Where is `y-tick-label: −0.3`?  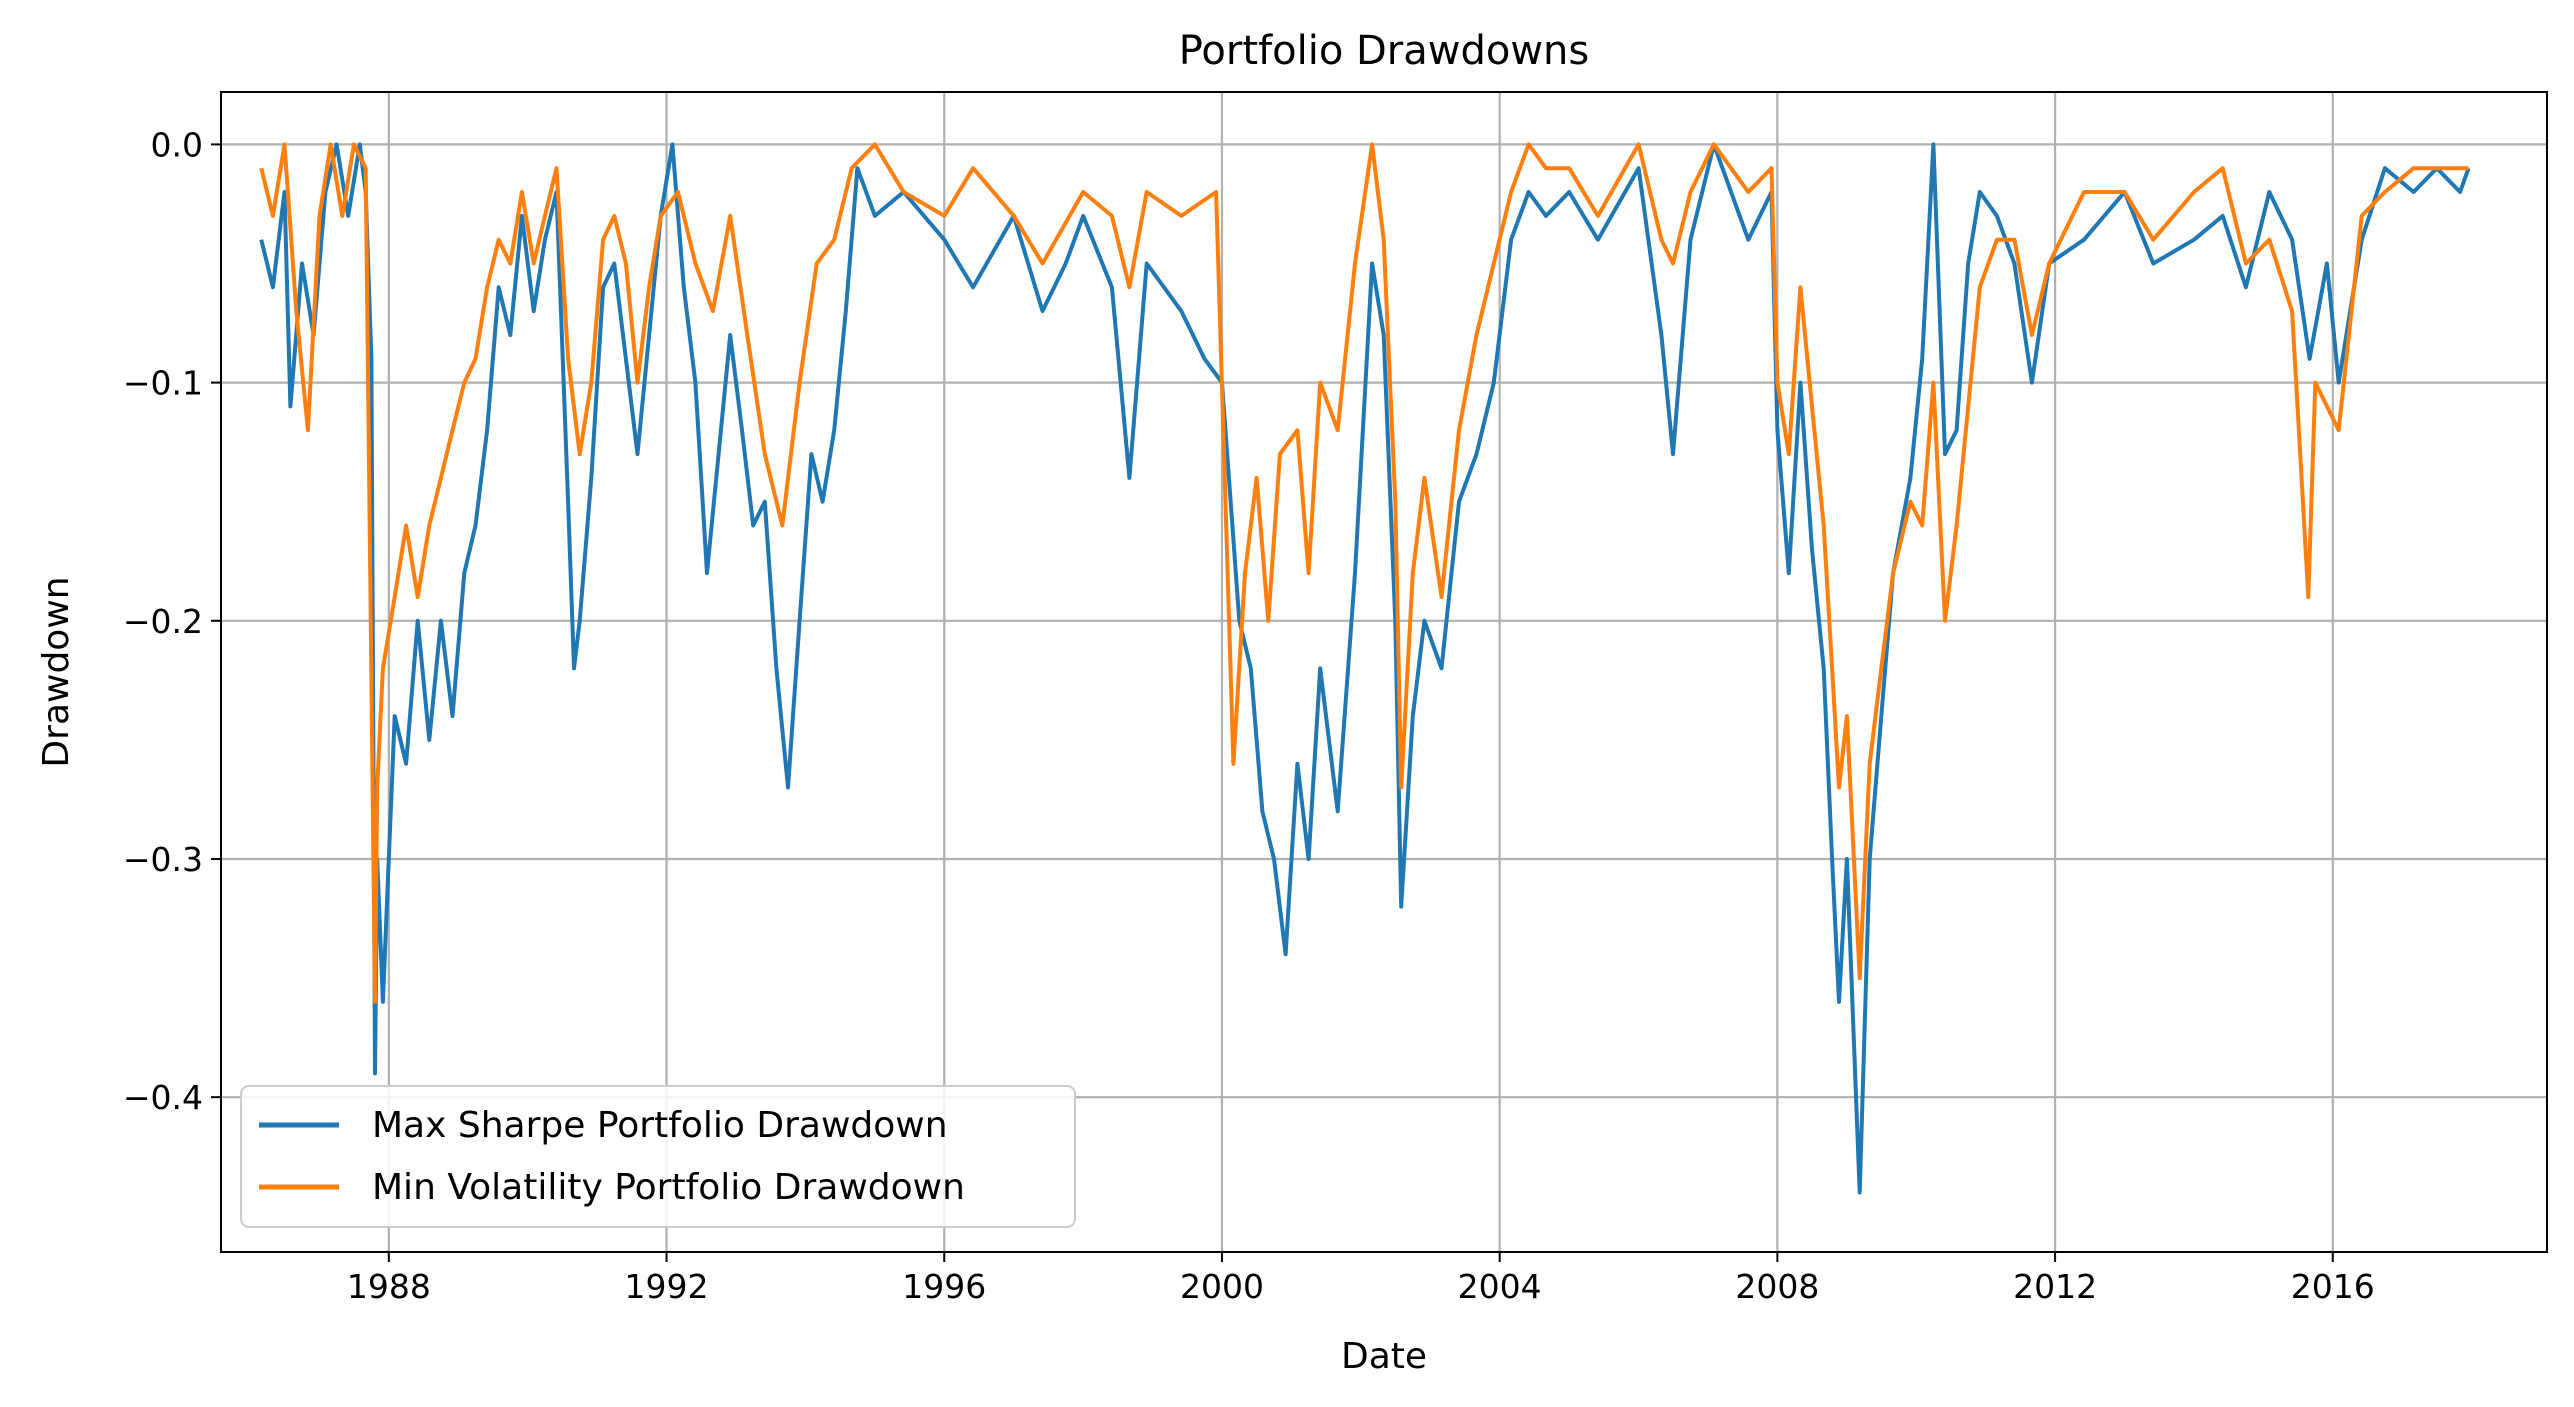 y-tick-label: −0.3 is located at coordinates (163, 859).